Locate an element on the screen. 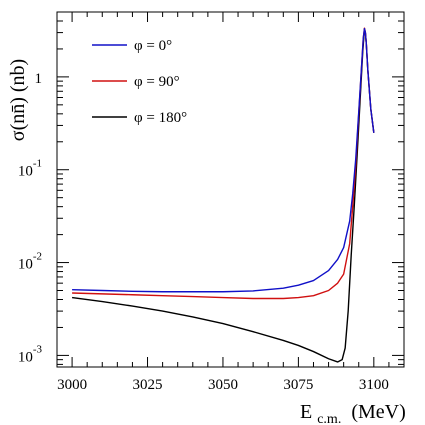 The image size is (425, 425). y-tick-label-exponent: -2 is located at coordinates (37, 257).